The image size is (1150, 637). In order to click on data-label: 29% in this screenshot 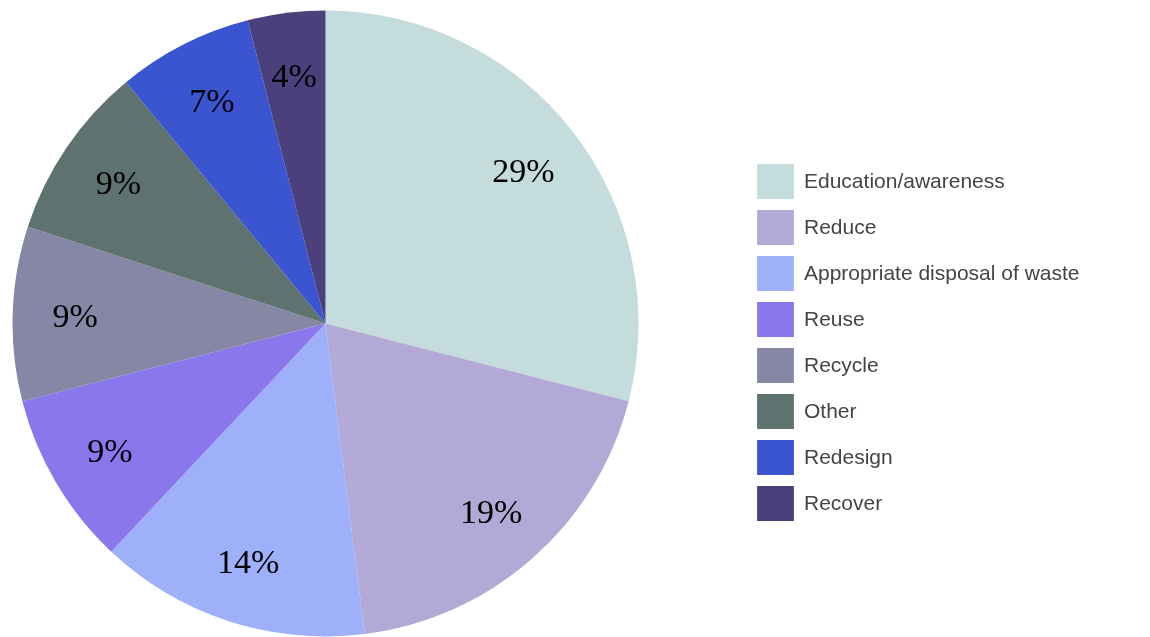, I will do `click(523, 170)`.